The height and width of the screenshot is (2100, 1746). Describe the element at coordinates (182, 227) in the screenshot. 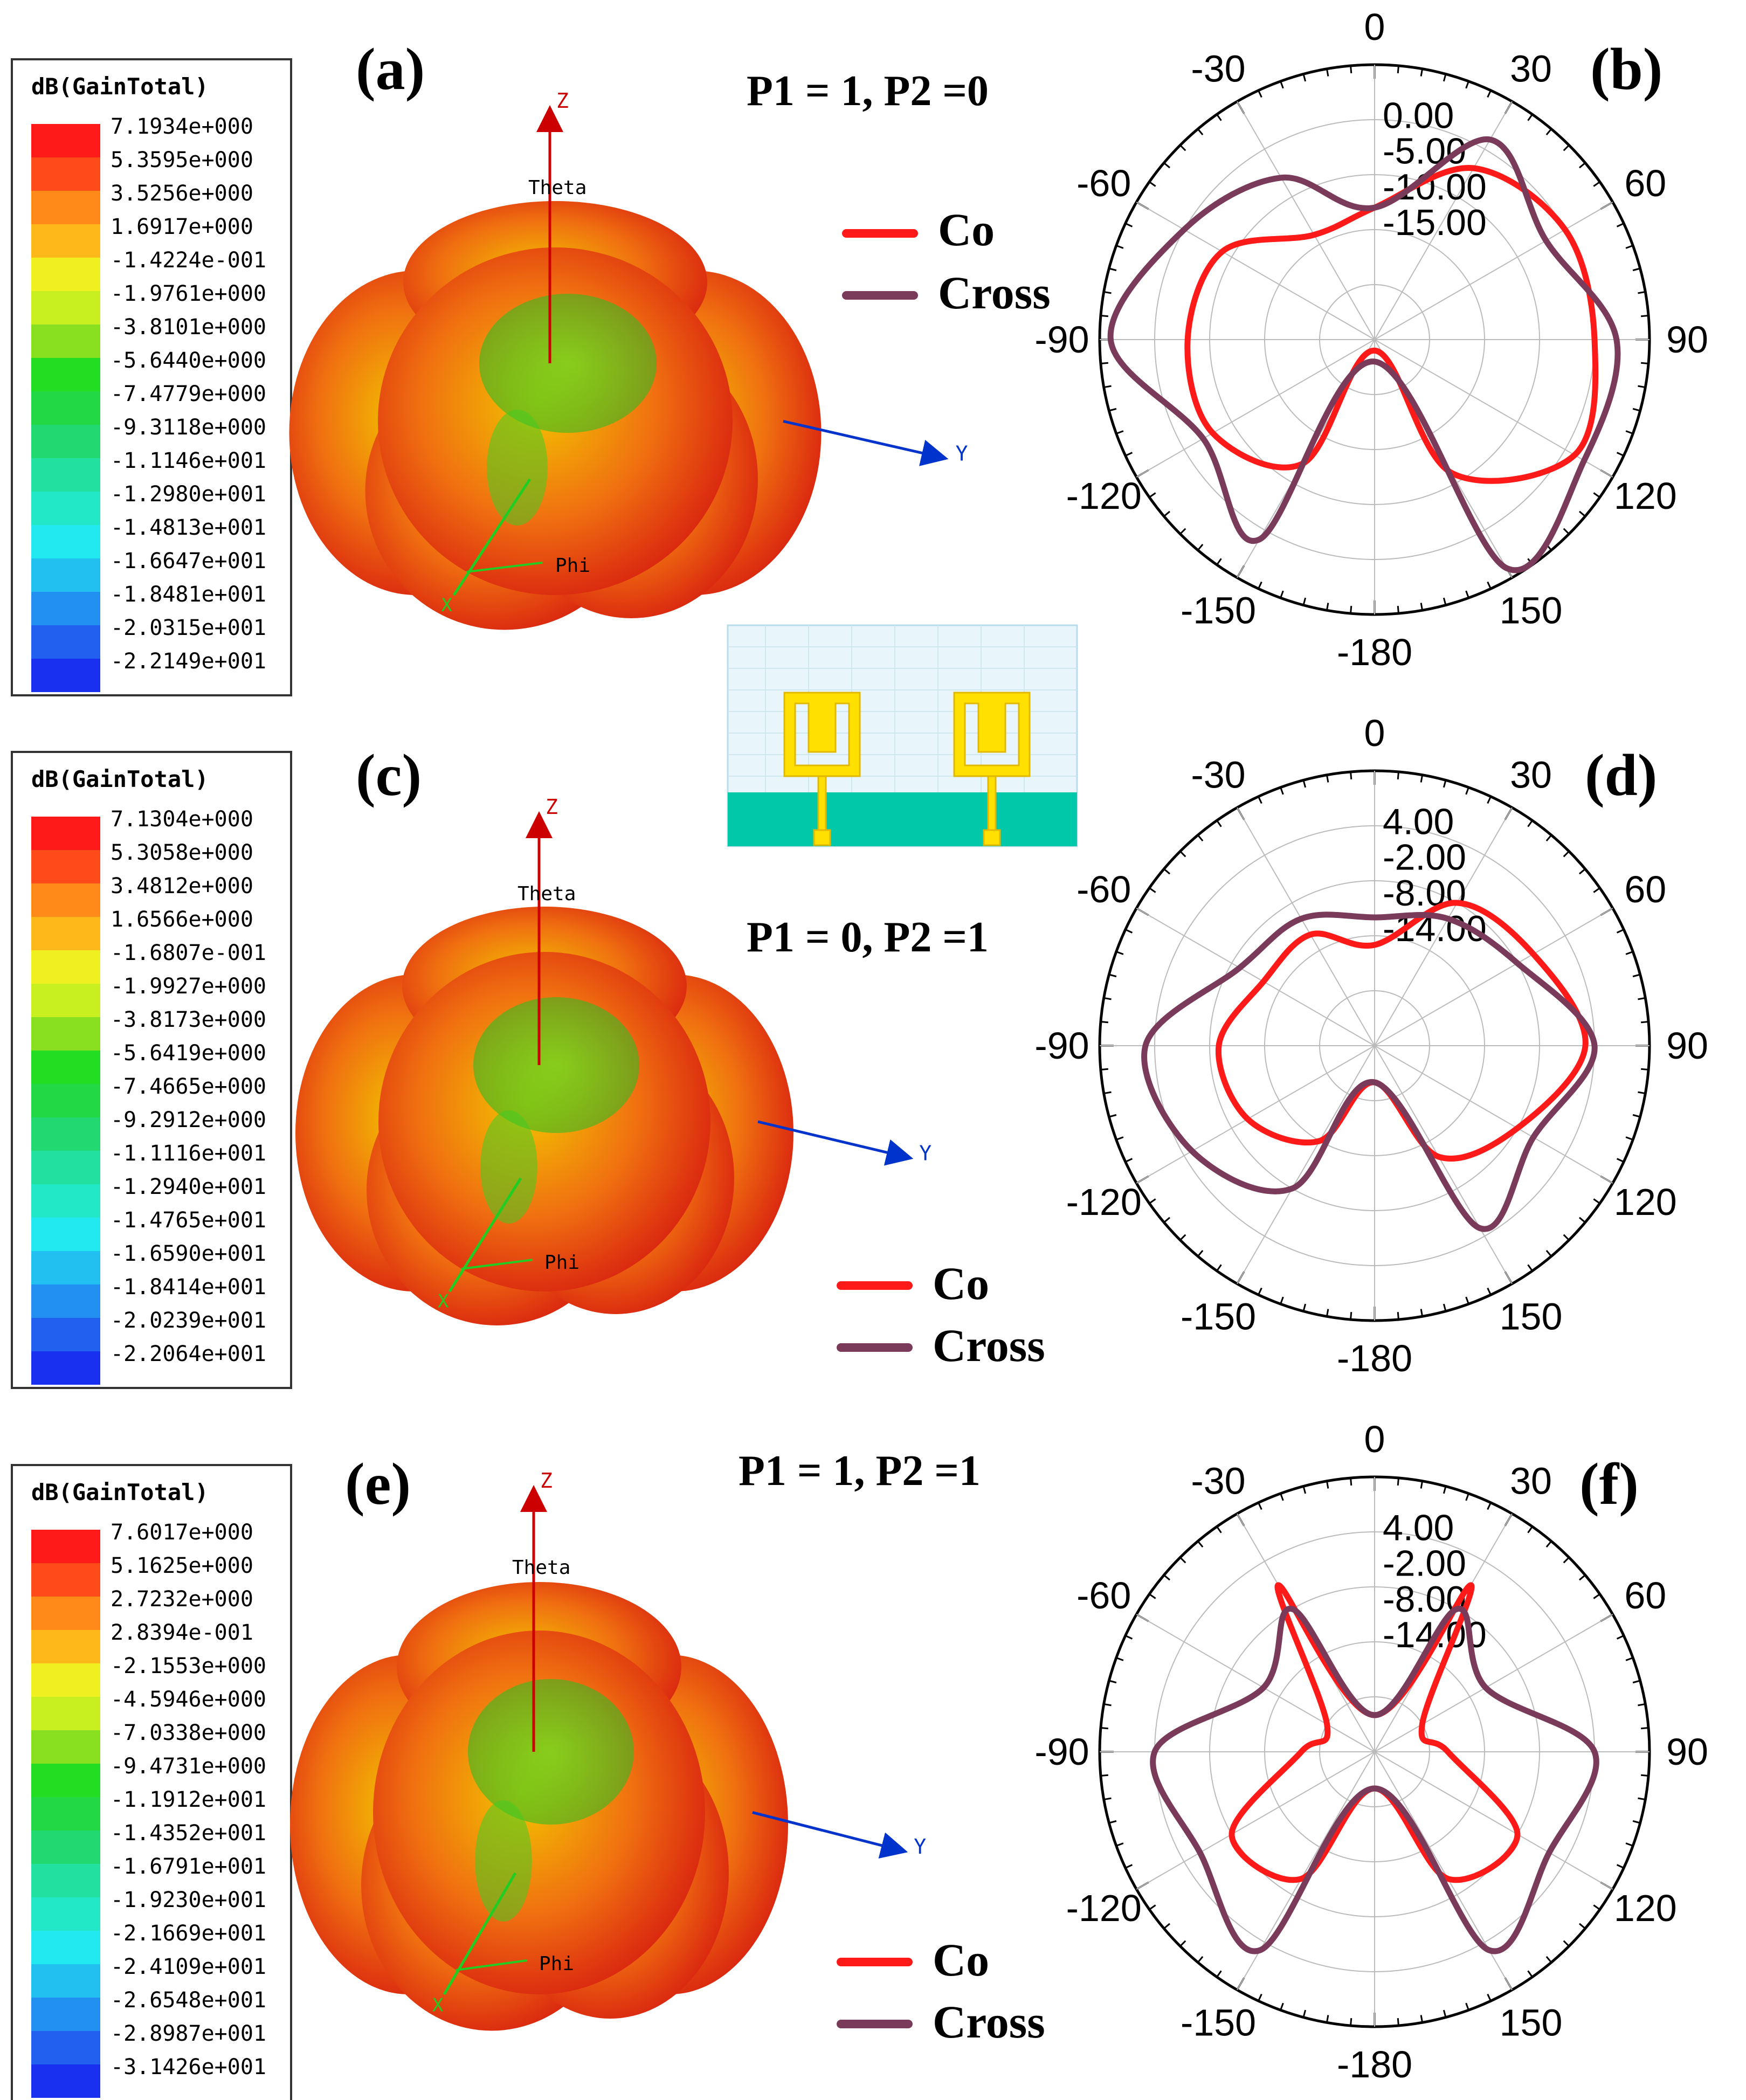

I see `legend-level: 1.6917e+000` at that location.